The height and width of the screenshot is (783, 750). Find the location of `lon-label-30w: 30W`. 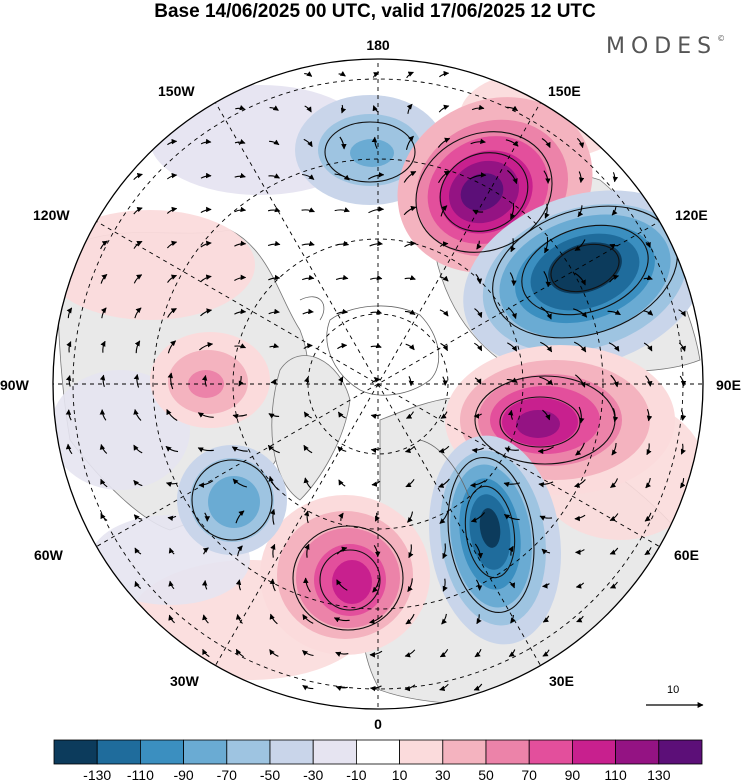

lon-label-30w: 30W is located at coordinates (184, 681).